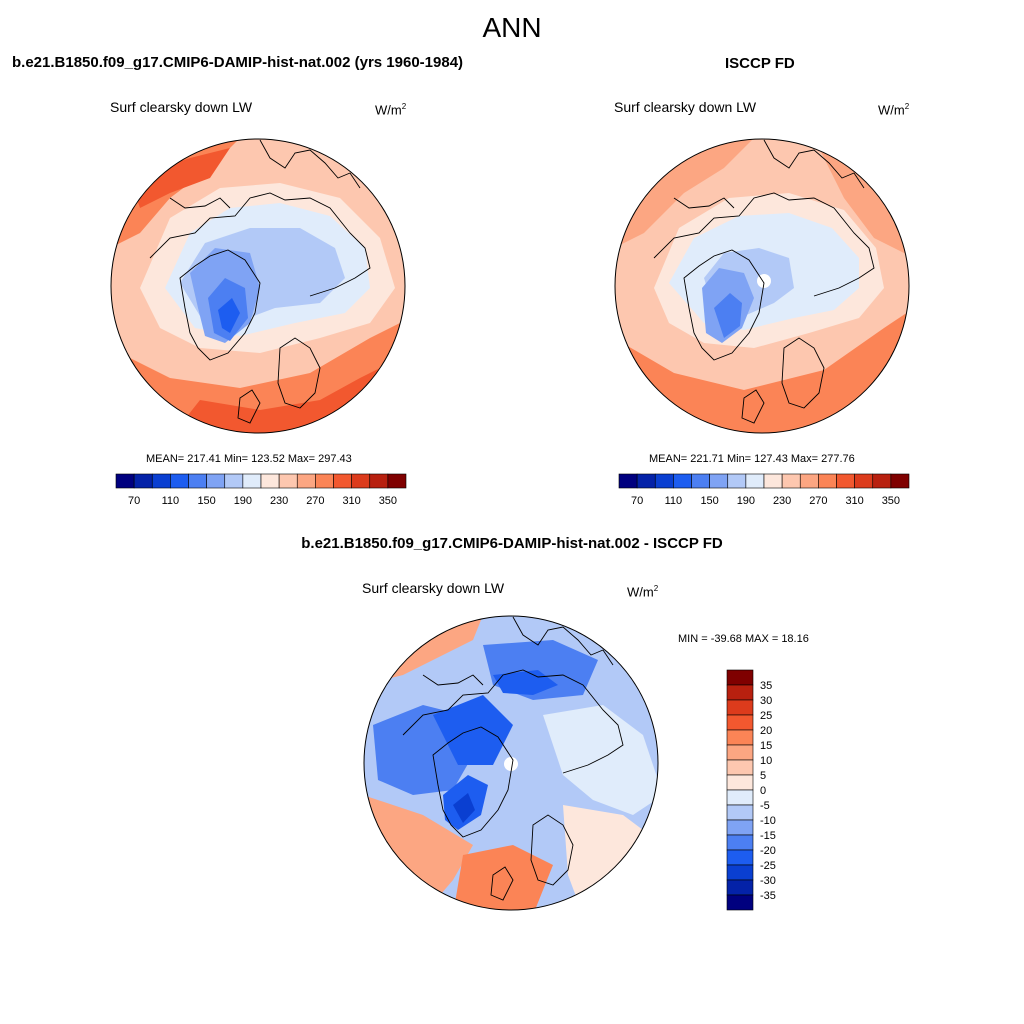 Image resolution: width=1024 pixels, height=1024 pixels. Describe the element at coordinates (768, 836) in the screenshot. I see `colorbar-tick-label: -15` at that location.